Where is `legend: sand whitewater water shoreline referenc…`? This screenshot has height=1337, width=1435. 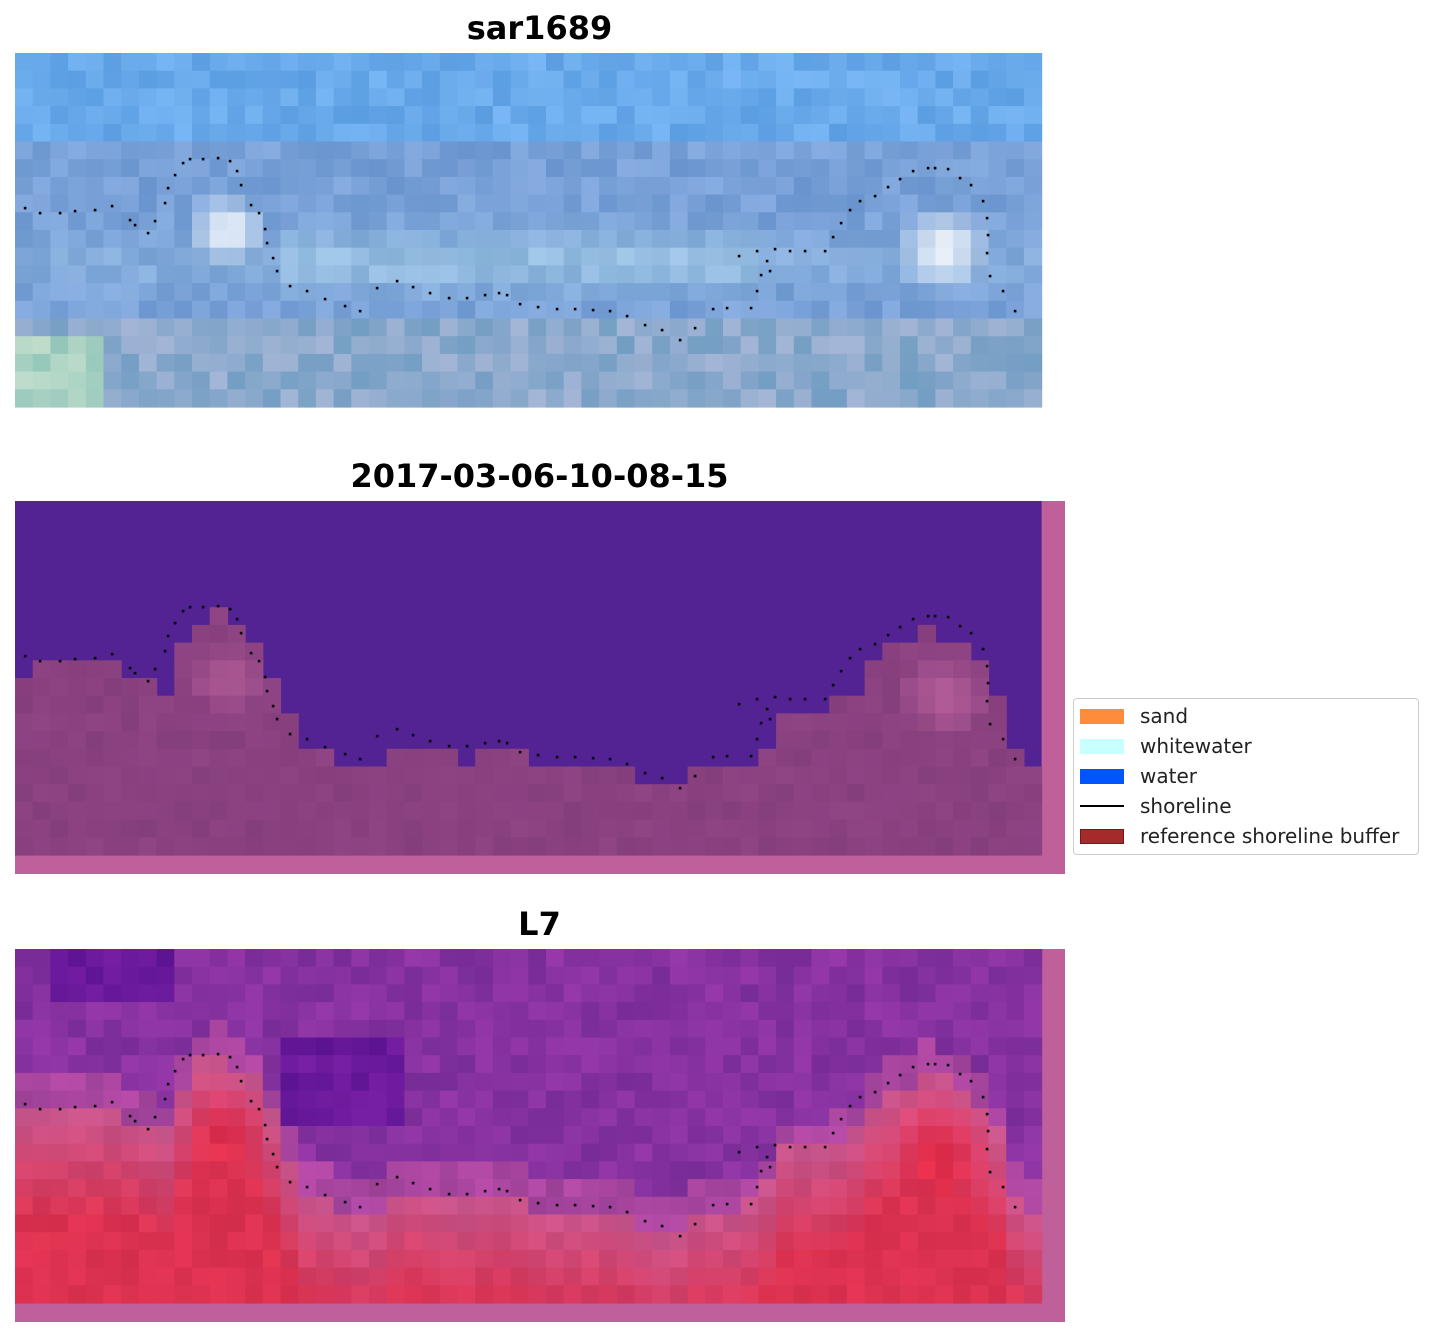
legend: sand whitewater water shoreline referenc… is located at coordinates (1246, 776).